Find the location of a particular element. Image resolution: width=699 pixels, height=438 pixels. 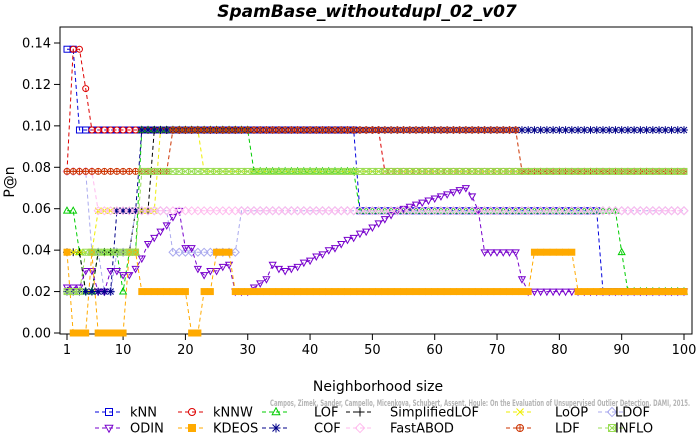

marker-square-x is located at coordinates (79, 292).